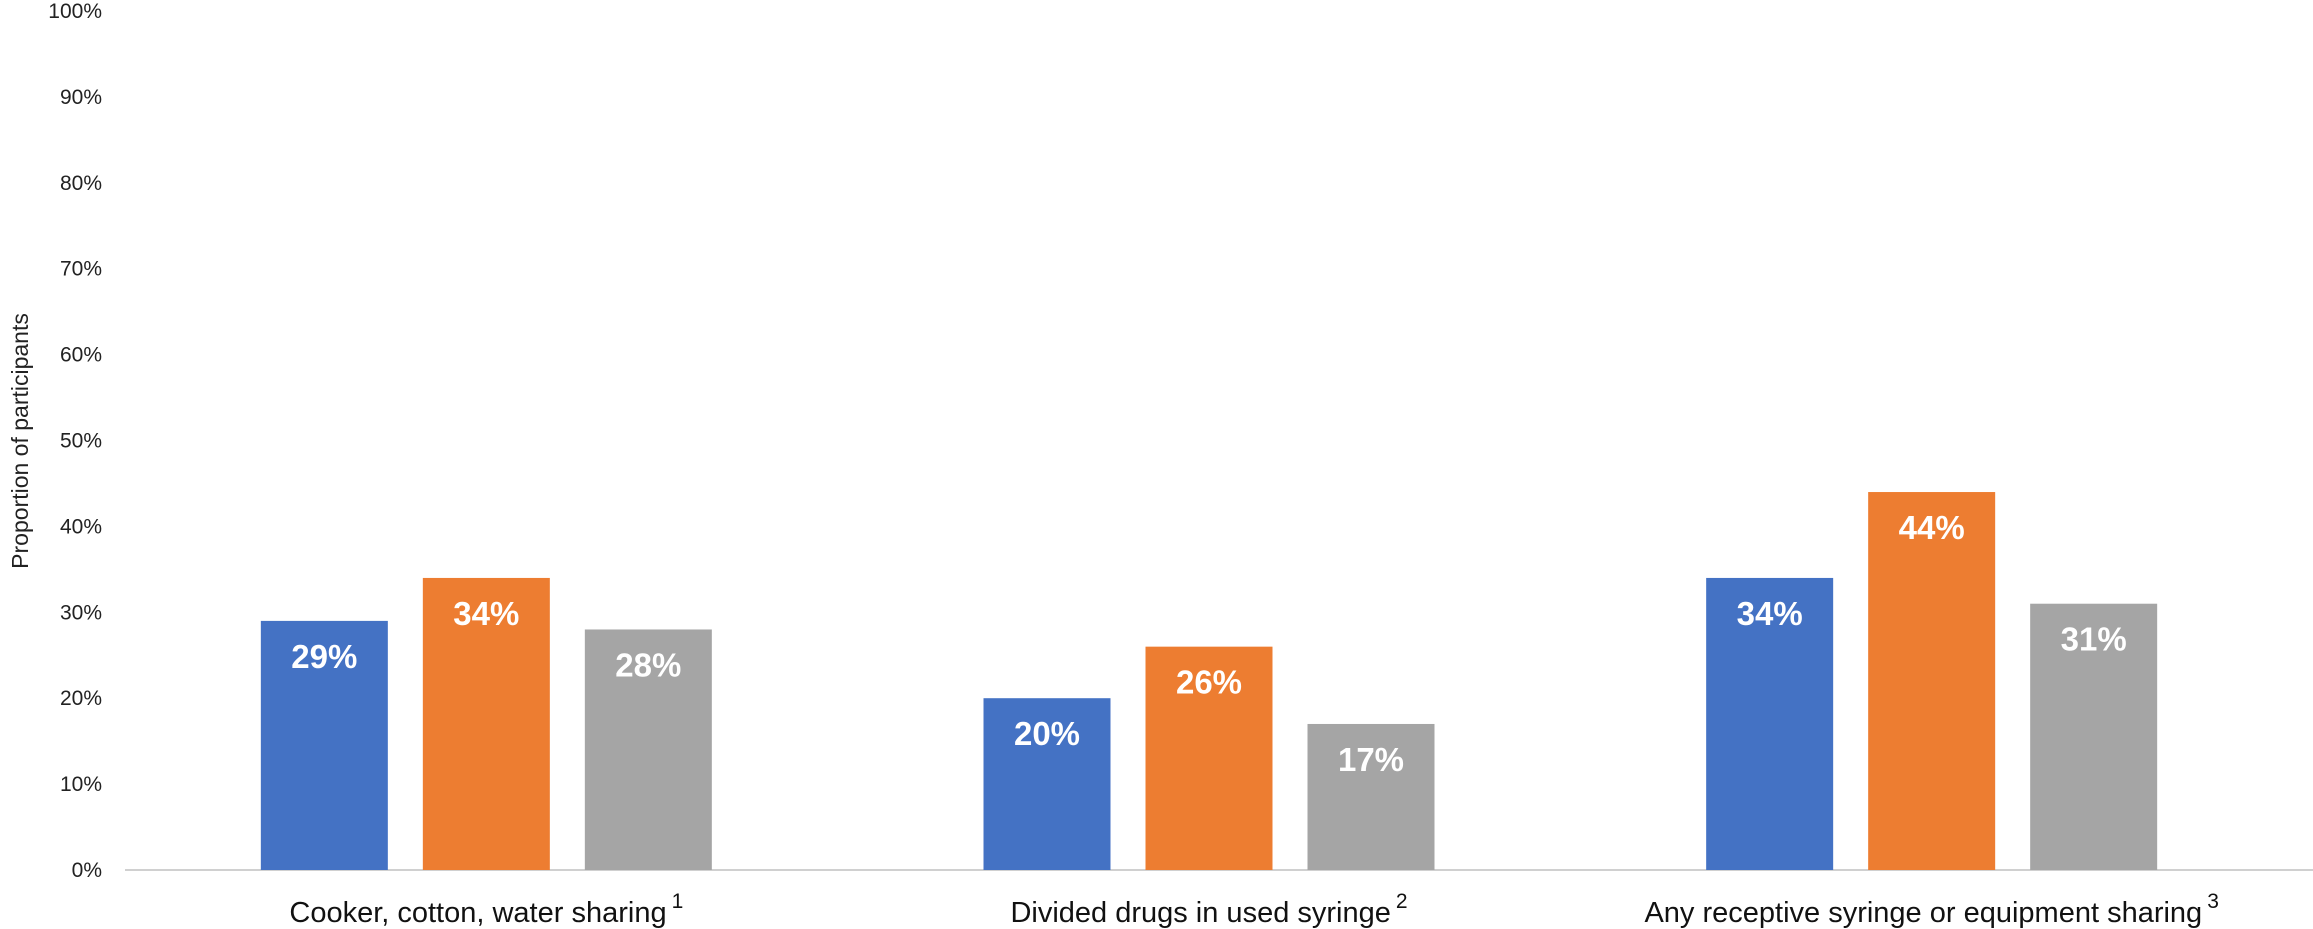  What do you see at coordinates (1371, 759) in the screenshot?
I see `data-label: 17%` at bounding box center [1371, 759].